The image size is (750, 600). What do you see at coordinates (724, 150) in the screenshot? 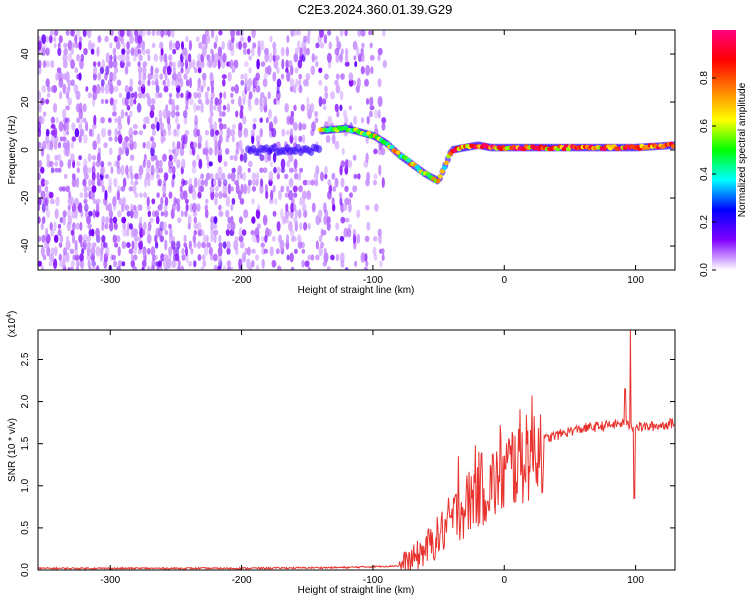
I see `colorbar-gradient` at bounding box center [724, 150].